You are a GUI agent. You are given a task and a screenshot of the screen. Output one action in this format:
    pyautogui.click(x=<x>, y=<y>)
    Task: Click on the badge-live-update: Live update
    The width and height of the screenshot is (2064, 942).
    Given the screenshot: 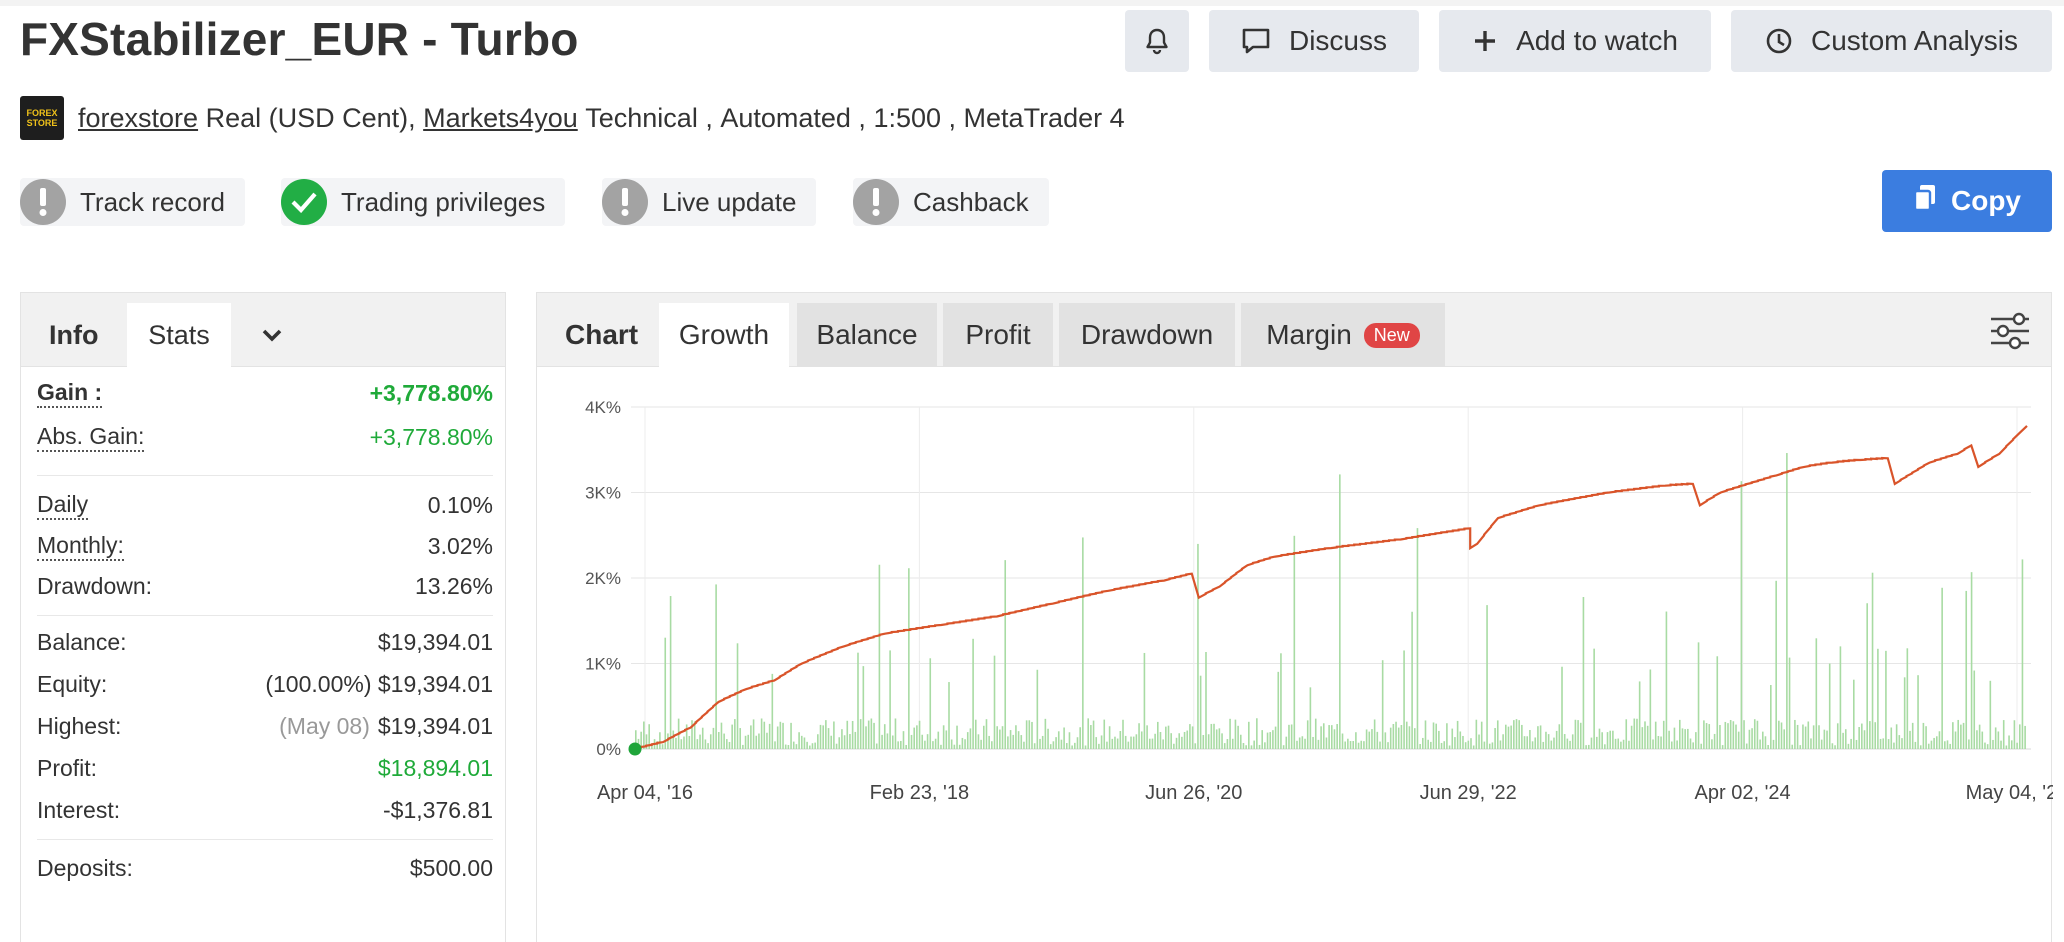 What is the action you would take?
    pyautogui.click(x=709, y=202)
    